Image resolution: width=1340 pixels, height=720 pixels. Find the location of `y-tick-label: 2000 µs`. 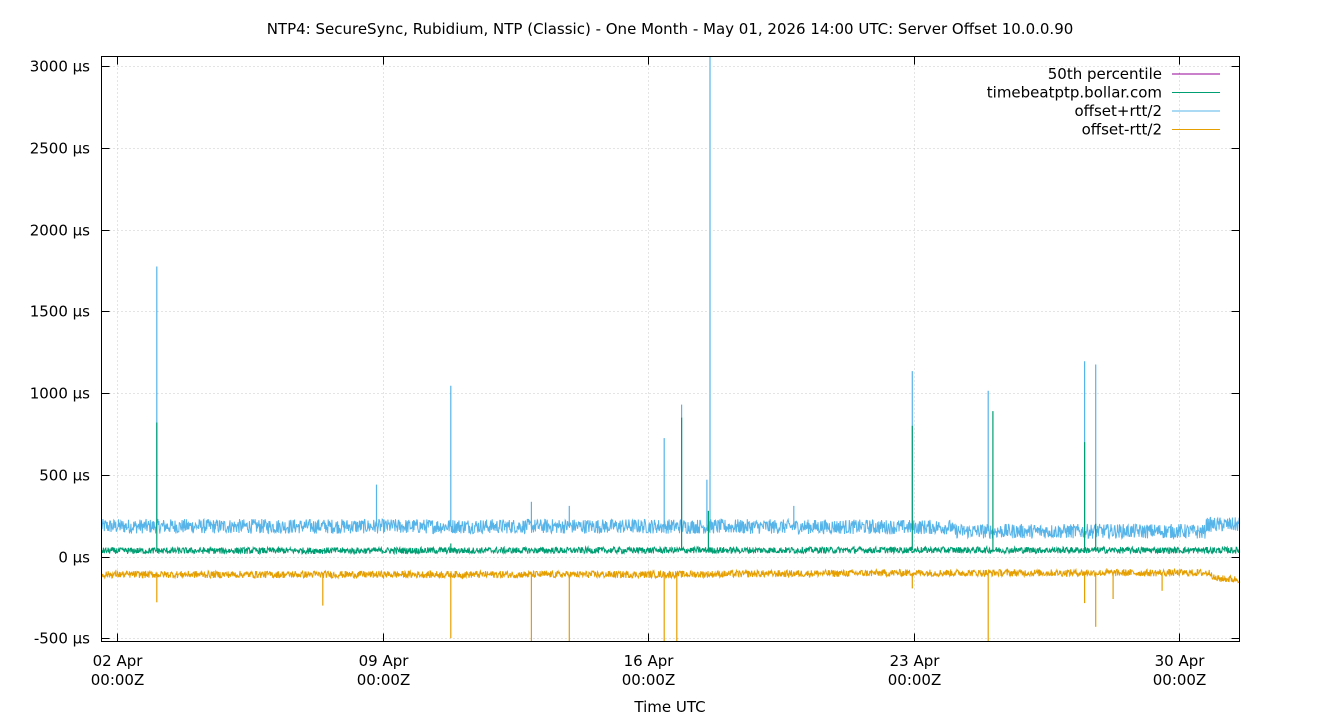

y-tick-label: 2000 µs is located at coordinates (60, 231).